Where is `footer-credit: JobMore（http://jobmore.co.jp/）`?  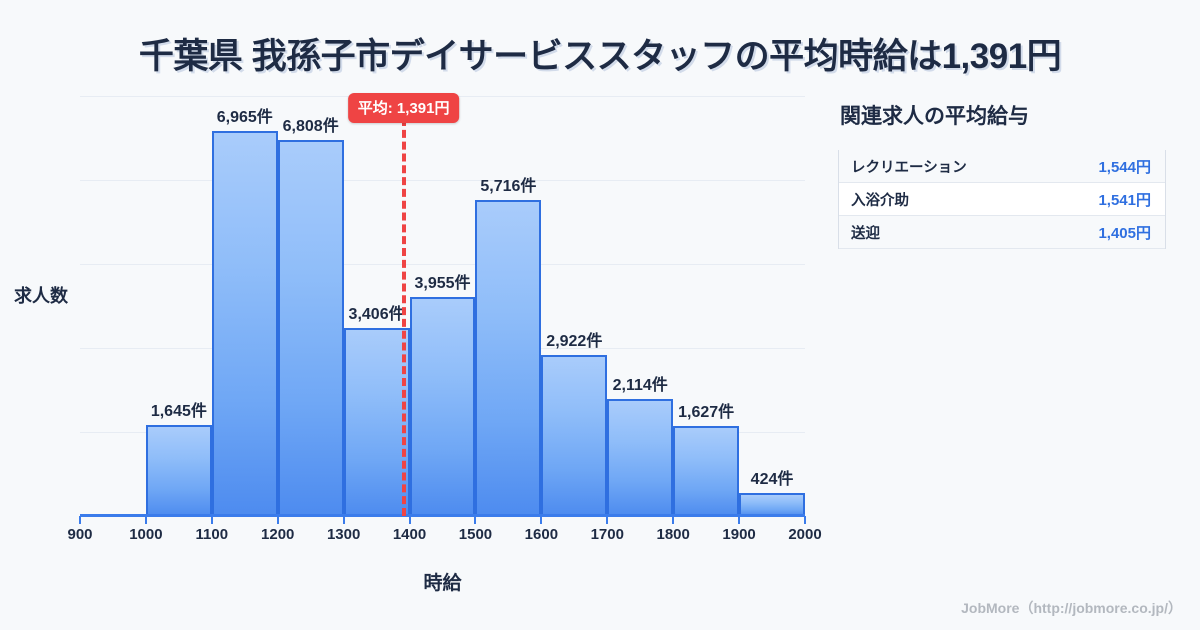
footer-credit: JobMore（http://jobmore.co.jp/） is located at coordinates (1071, 608).